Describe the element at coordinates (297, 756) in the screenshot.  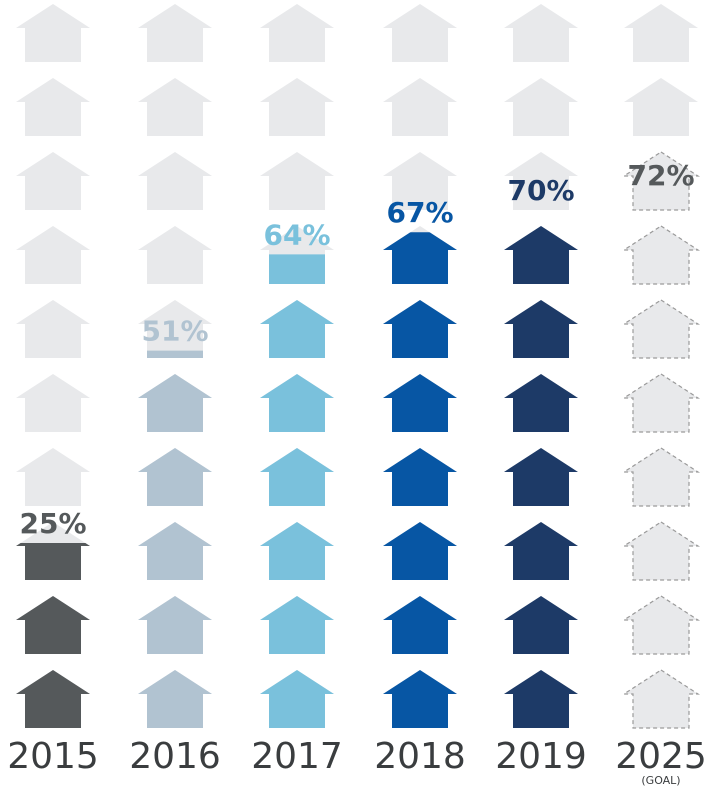
I see `category-label: 2017` at that location.